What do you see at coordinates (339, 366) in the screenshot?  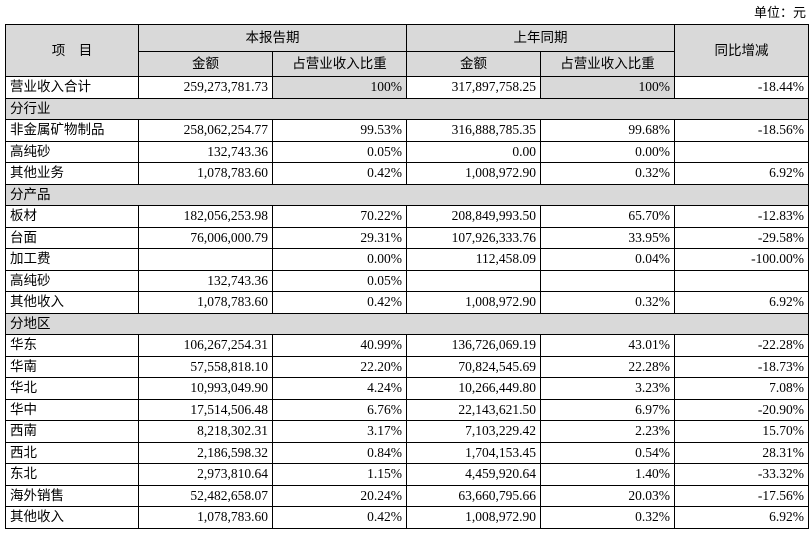 I see `value-cell: 22.20%` at bounding box center [339, 366].